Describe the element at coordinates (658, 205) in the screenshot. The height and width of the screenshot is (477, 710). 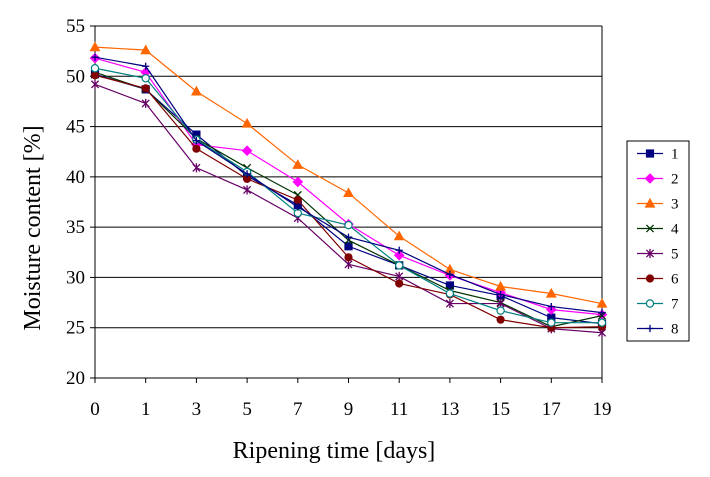
I see `legend-entry-3: 3` at that location.